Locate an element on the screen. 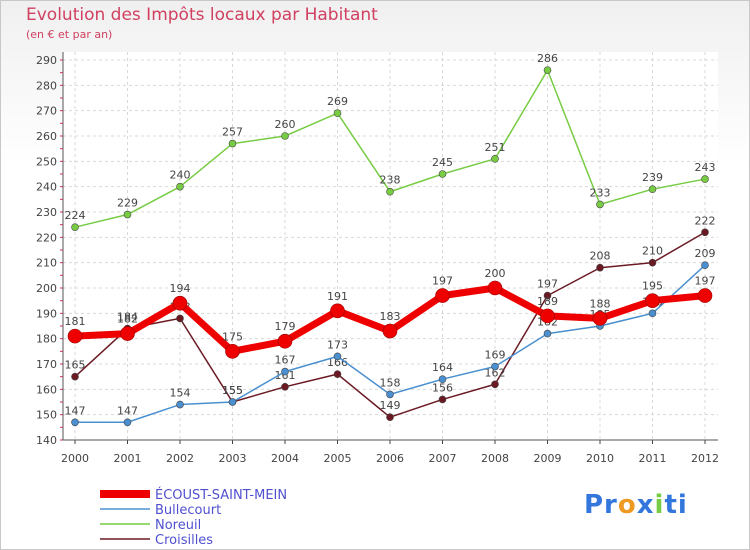 The image size is (750, 550). logo-part: x is located at coordinates (645, 505).